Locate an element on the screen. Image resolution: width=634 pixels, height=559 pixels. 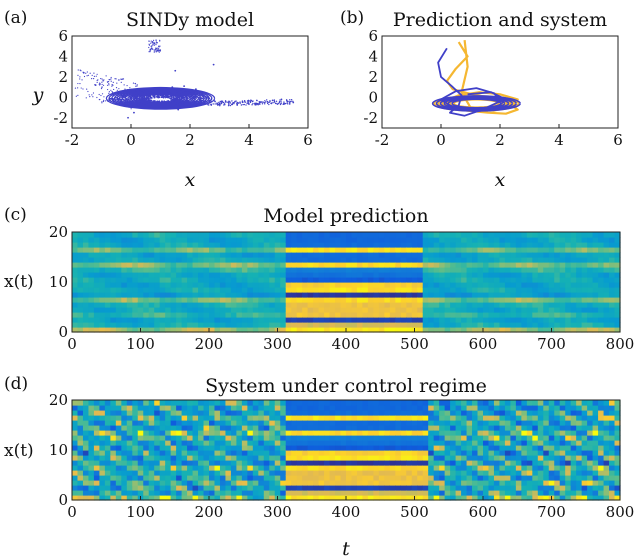
panel-a-ytick-label: 4 is located at coordinates (63, 56).